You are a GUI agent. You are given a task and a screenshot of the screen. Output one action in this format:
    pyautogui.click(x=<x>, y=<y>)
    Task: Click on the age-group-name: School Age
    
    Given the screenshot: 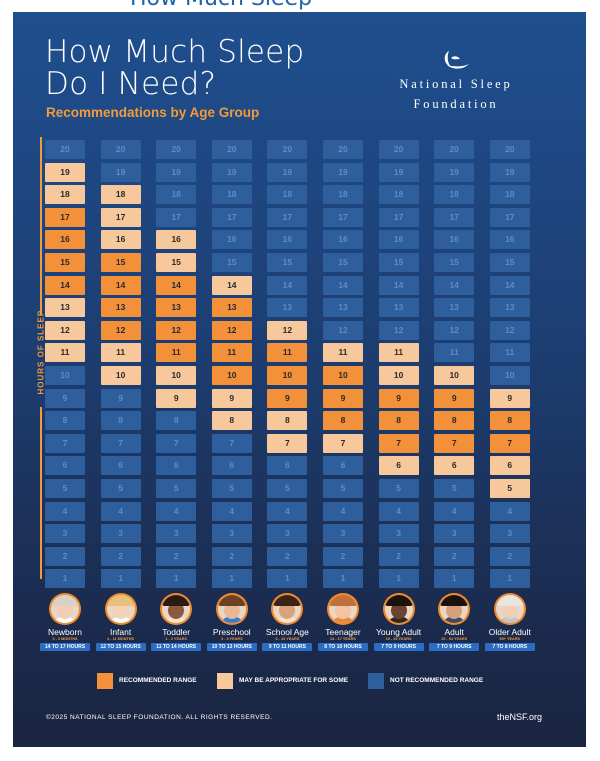 What is the action you would take?
    pyautogui.click(x=287, y=632)
    